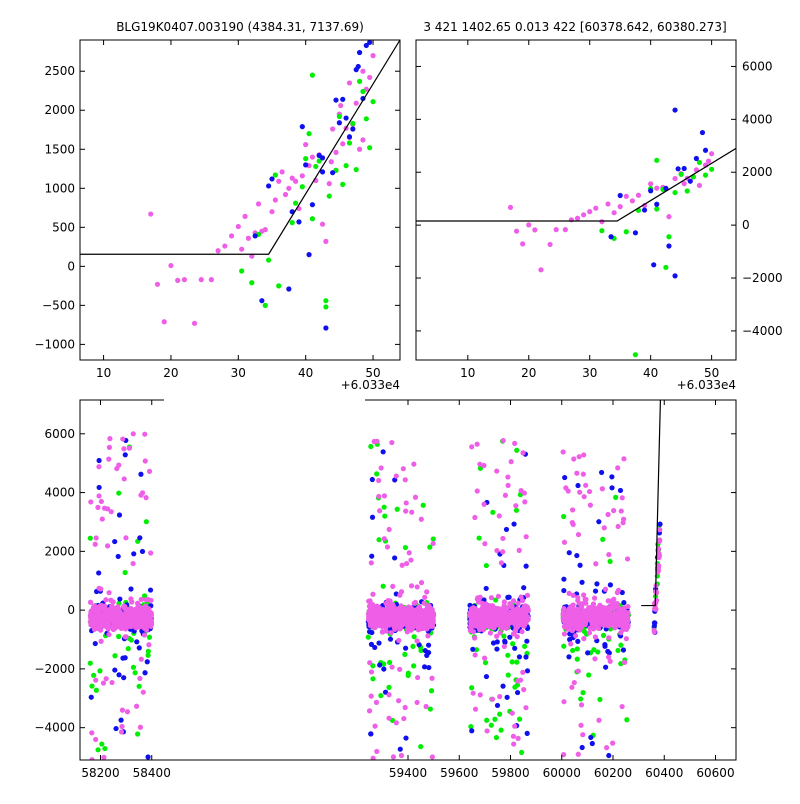 The height and width of the screenshot is (804, 800). I want to click on x-tick-label: 20, so click(170, 373).